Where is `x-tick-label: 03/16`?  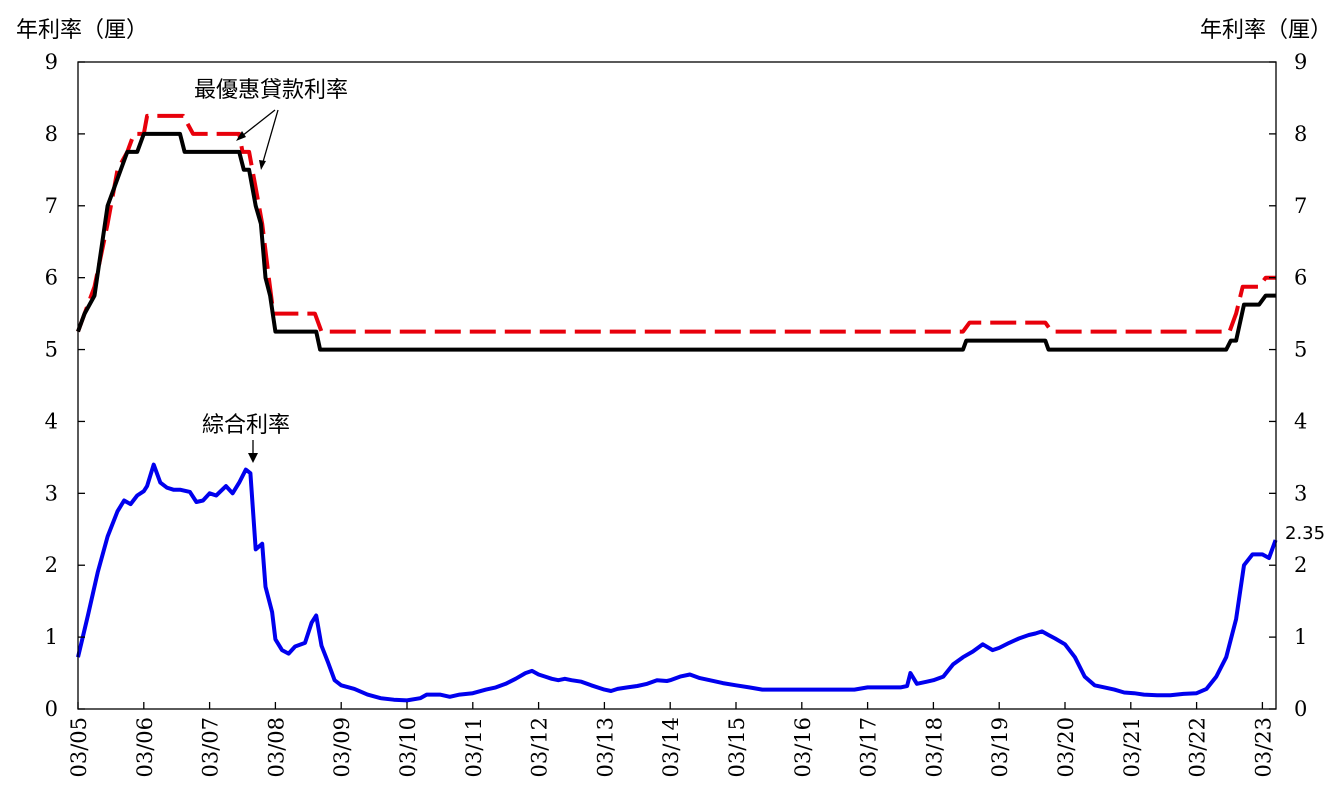 x-tick-label: 03/16 is located at coordinates (803, 747).